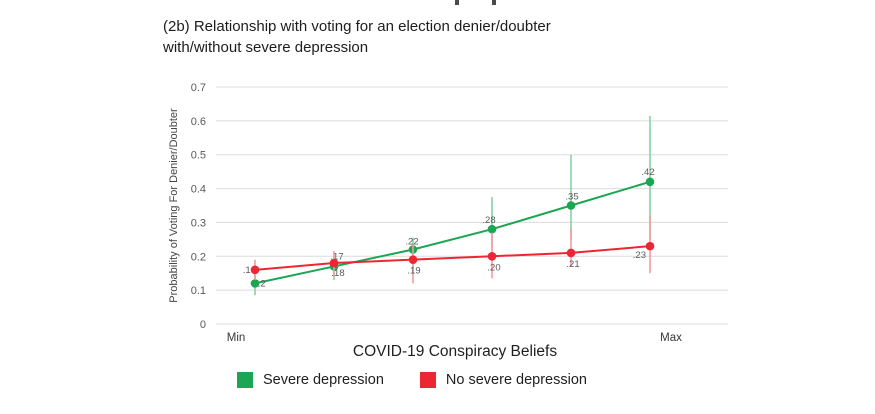 This screenshot has height=414, width=875. I want to click on svg-text: 0.1, so click(198, 291).